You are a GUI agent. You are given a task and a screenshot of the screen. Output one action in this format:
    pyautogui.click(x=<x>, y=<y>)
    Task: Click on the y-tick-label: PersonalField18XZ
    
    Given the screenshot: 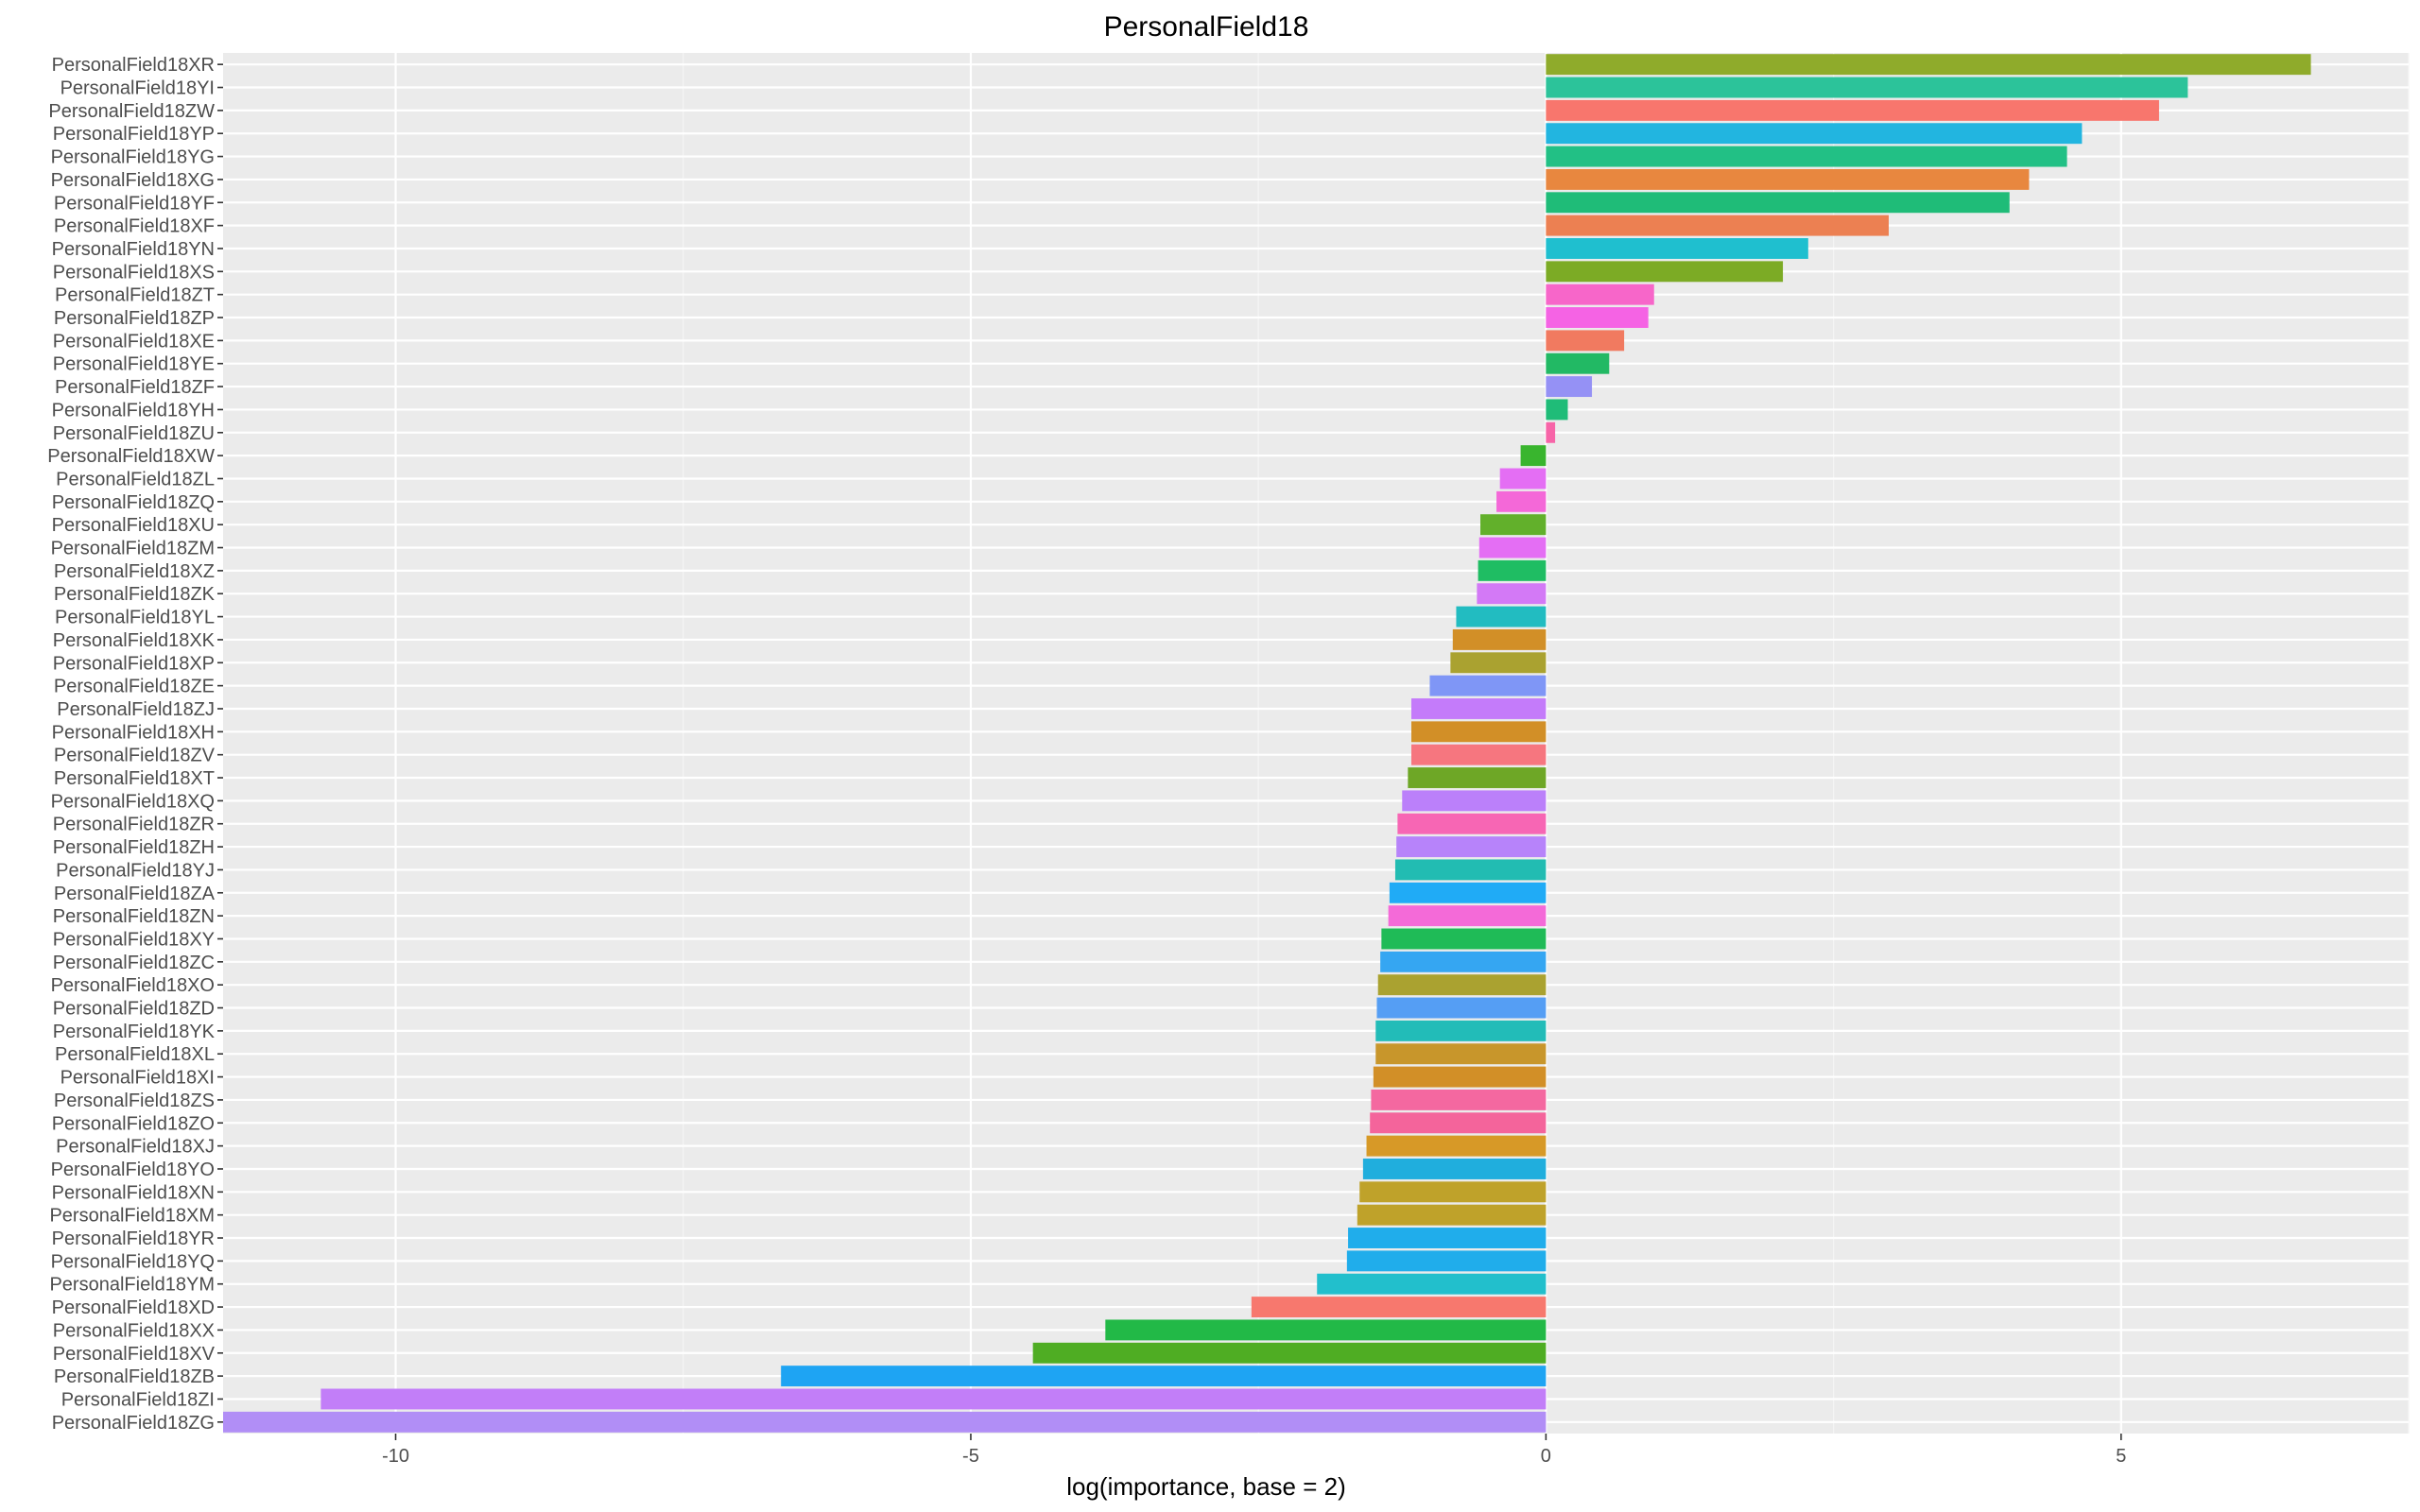 What is the action you would take?
    pyautogui.click(x=134, y=571)
    